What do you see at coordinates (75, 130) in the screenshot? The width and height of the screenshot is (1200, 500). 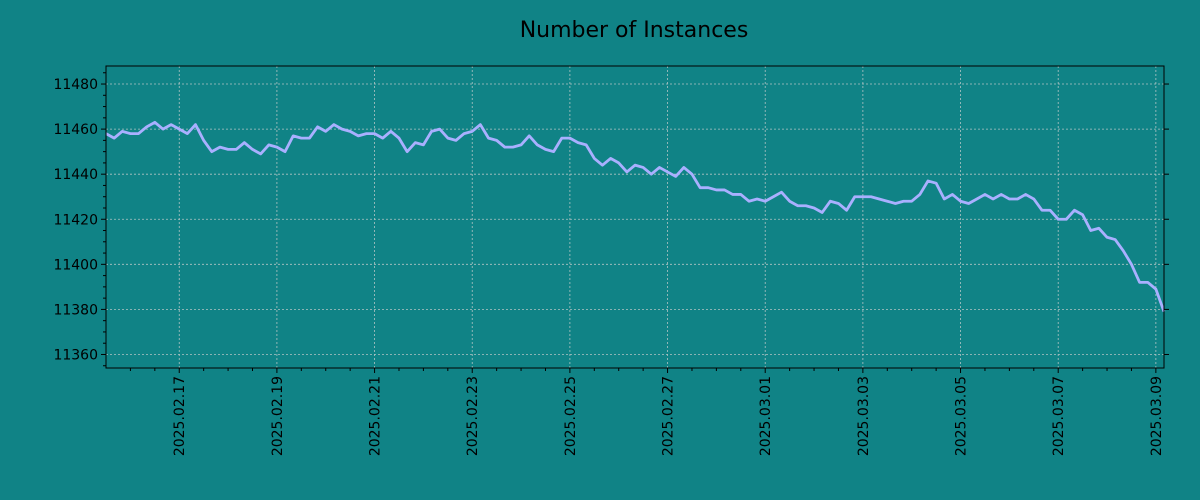 I see `y-tick-label: 11460` at bounding box center [75, 130].